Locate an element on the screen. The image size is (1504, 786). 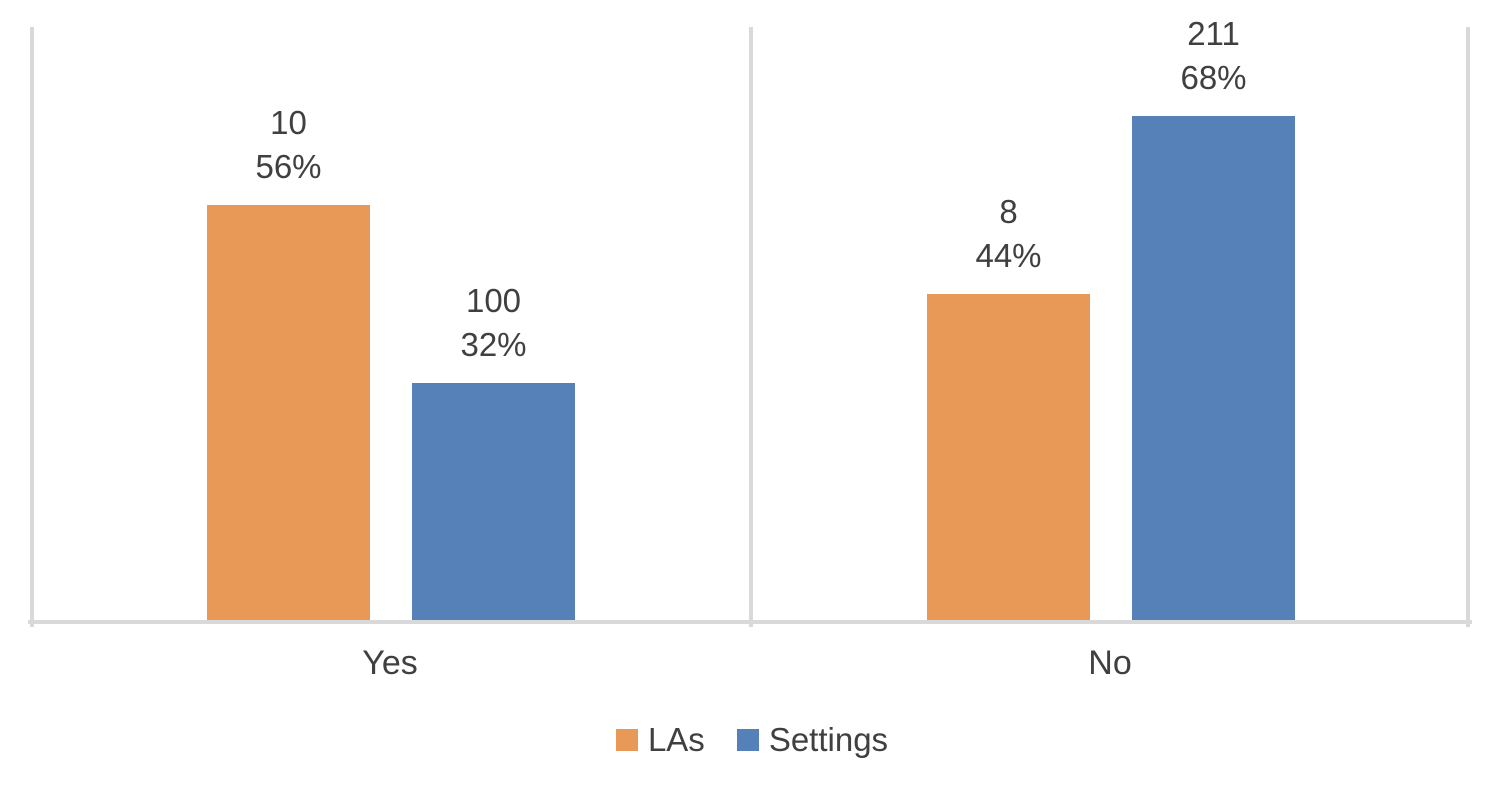
data-label-yes-settings: 100 32% is located at coordinates (493, 322).